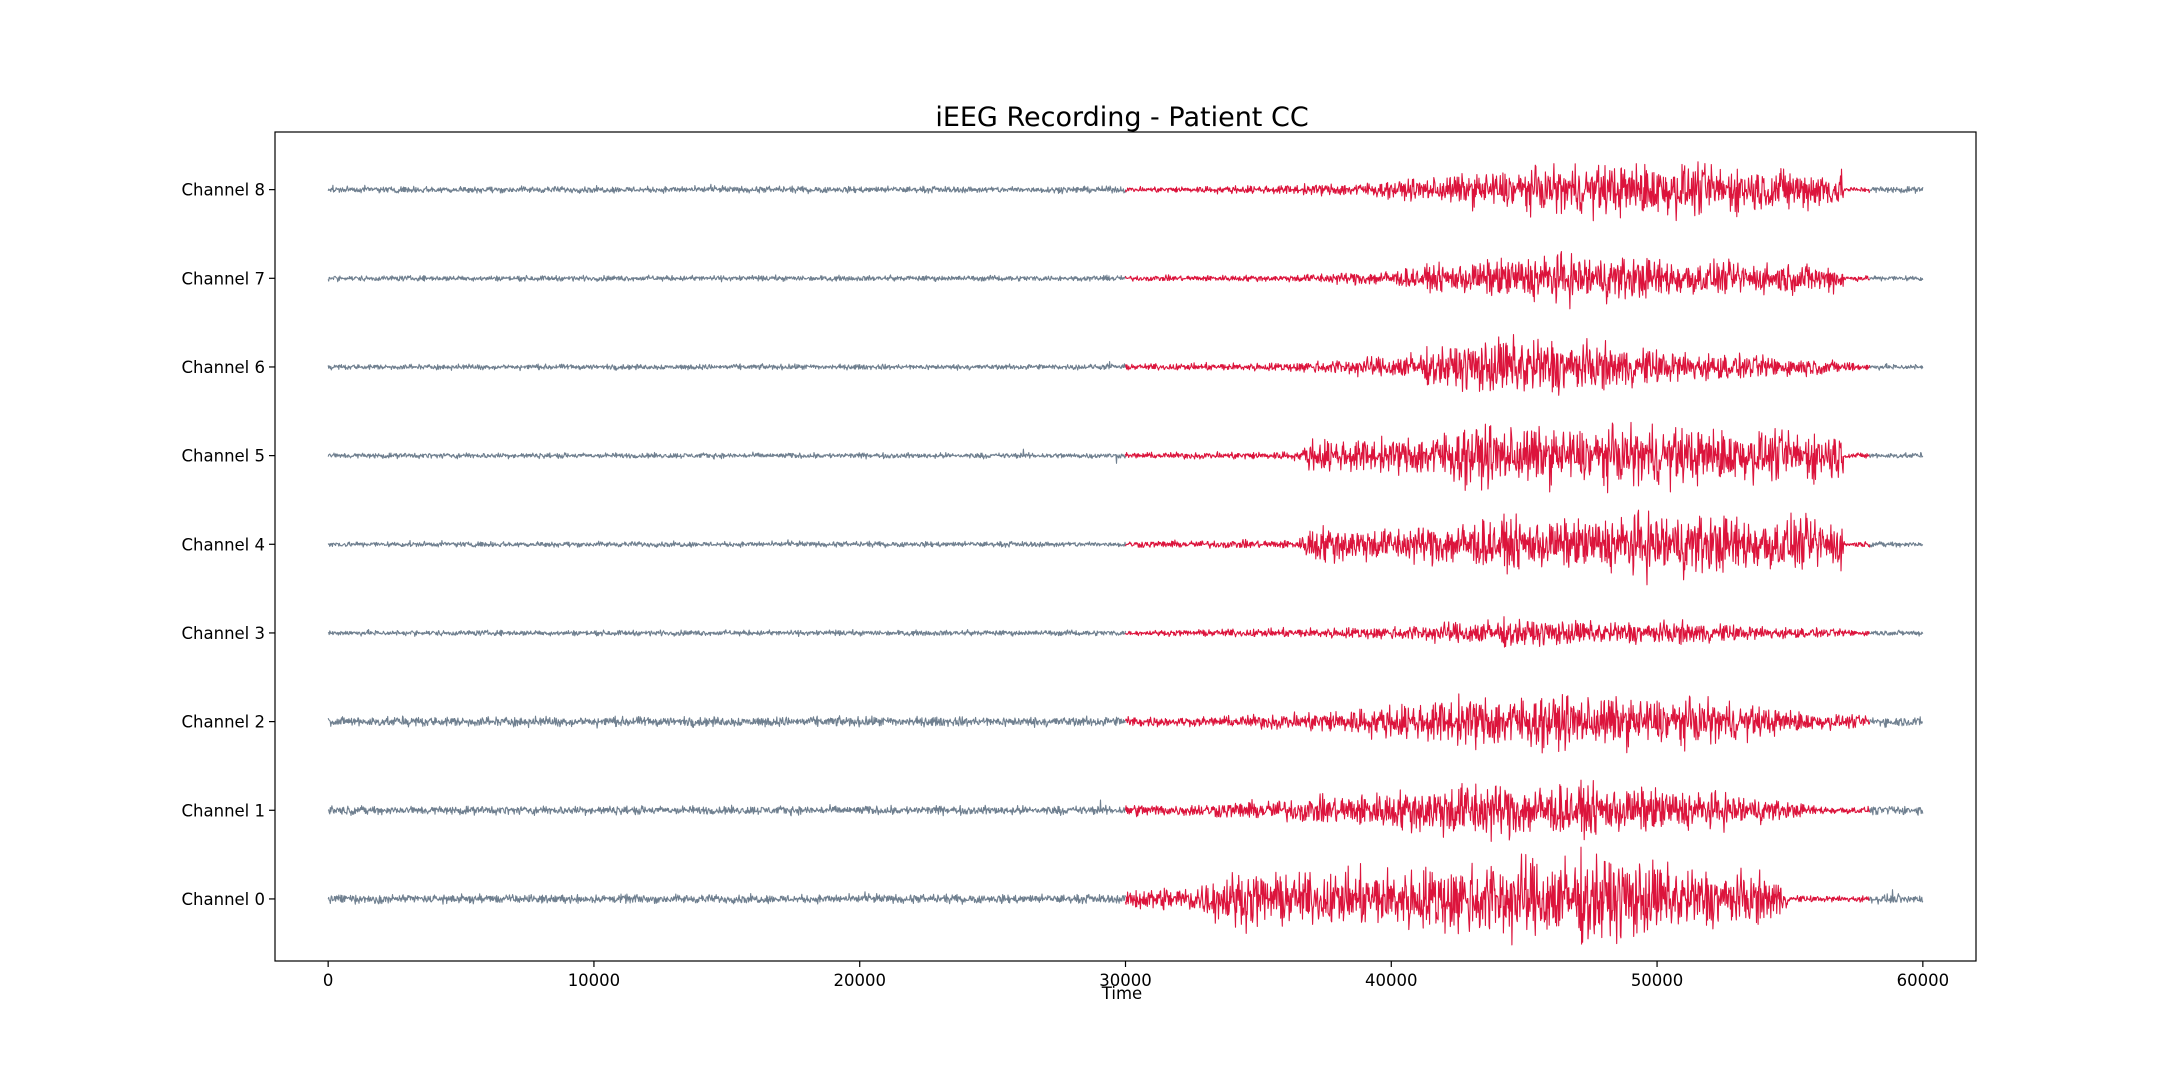 Image resolution: width=2160 pixels, height=1080 pixels. I want to click on x-tick-label: 30000, so click(1125, 980).